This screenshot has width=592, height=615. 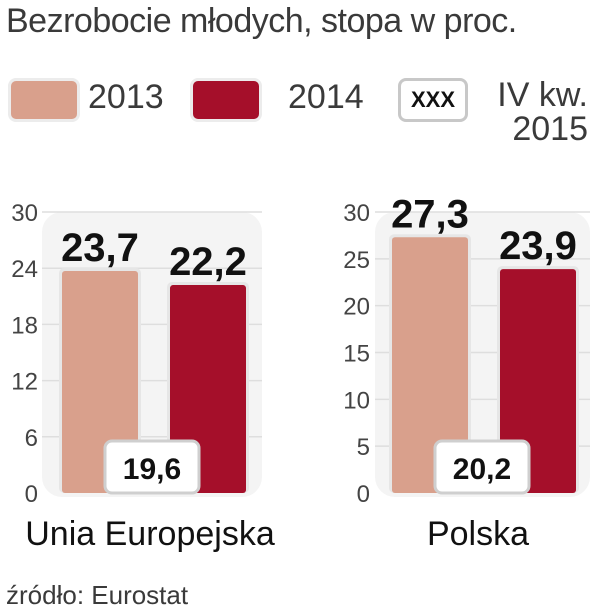 I want to click on legend-label-2013: 2013, so click(x=126, y=97).